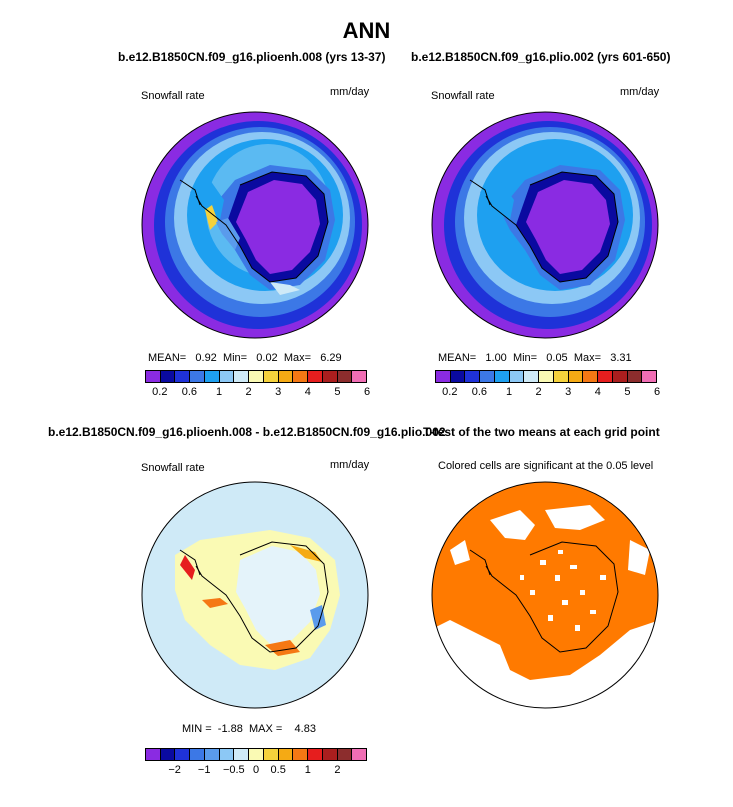 The height and width of the screenshot is (807, 733). What do you see at coordinates (305, 729) in the screenshot?
I see `panel3-max-value: 4.83` at bounding box center [305, 729].